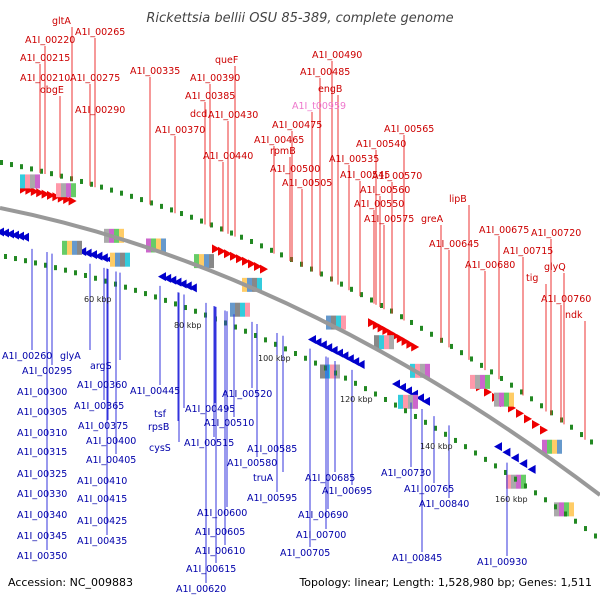 Image resolution: width=600 pixels, height=600 pixels. Describe the element at coordinates (556, 233) in the screenshot. I see `gene-label: A1I_00720` at that location.